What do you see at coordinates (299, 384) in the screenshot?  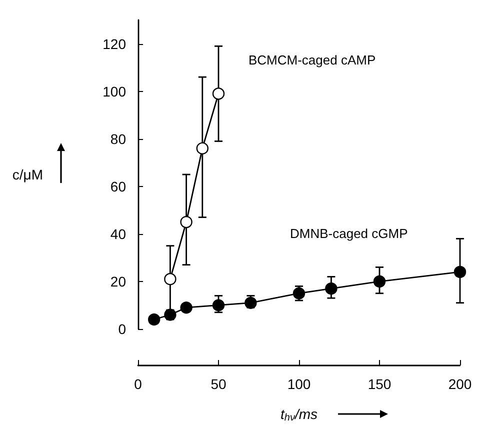 I see `x-tick-label: 100` at bounding box center [299, 384].